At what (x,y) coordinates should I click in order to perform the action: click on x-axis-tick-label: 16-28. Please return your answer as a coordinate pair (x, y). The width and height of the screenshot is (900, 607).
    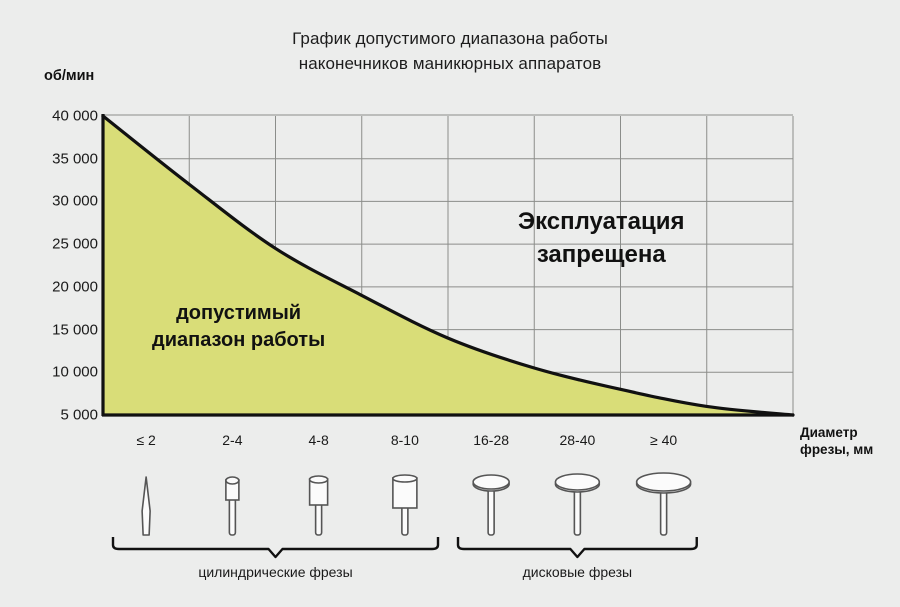
    Looking at the image, I should click on (491, 440).